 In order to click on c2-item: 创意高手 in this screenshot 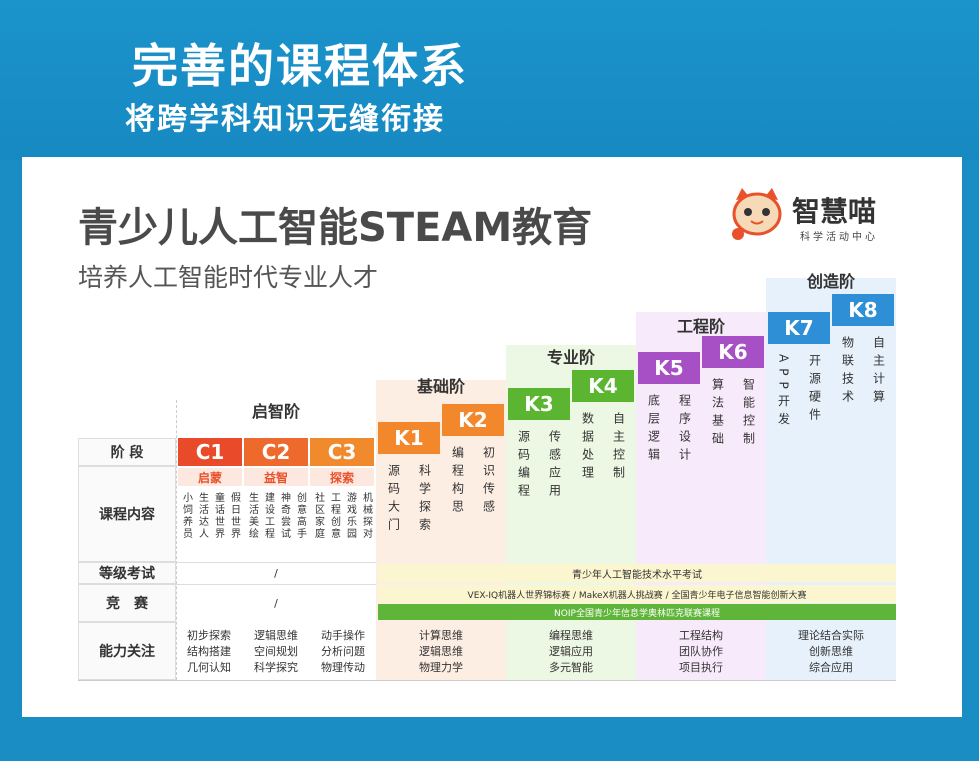, I will do `click(300, 516)`.